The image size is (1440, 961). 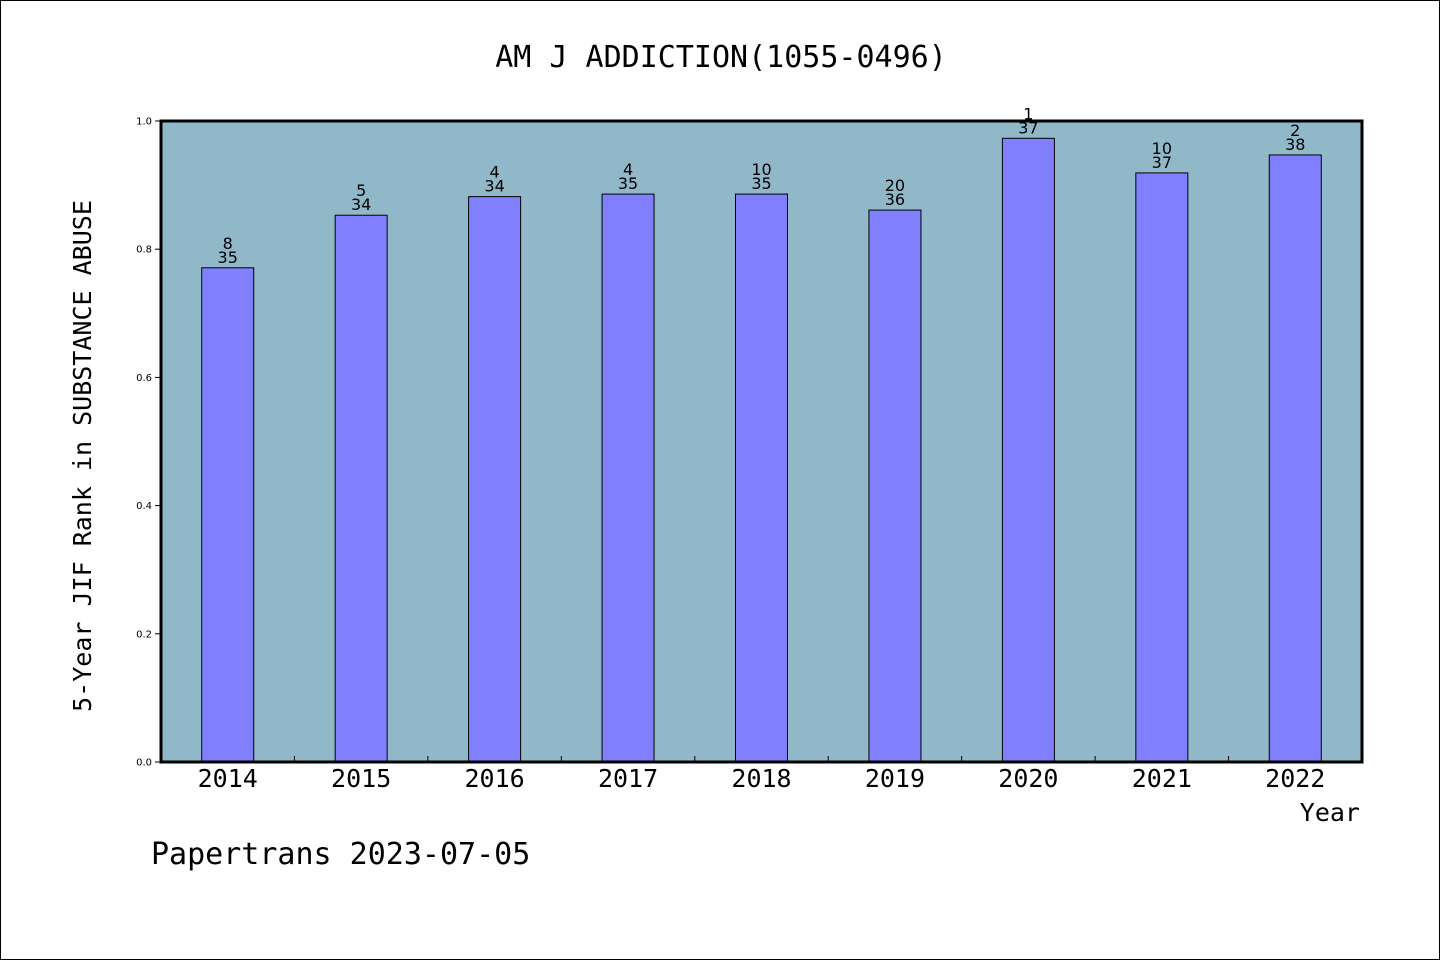 I want to click on y-axis-label: 5-Year JIF Rank in SUBSTANCE ABUSE, so click(x=82, y=456).